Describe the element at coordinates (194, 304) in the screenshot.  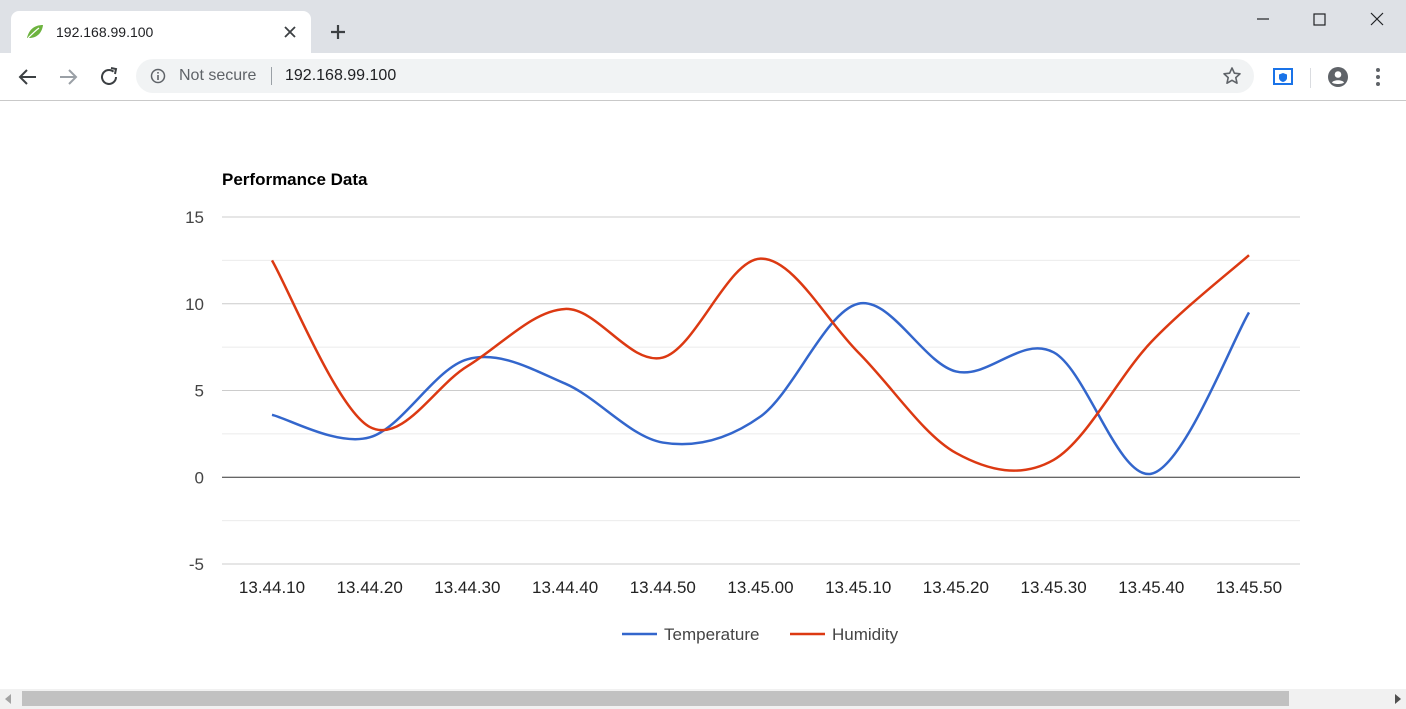
I see `y-tick-label: 10` at that location.